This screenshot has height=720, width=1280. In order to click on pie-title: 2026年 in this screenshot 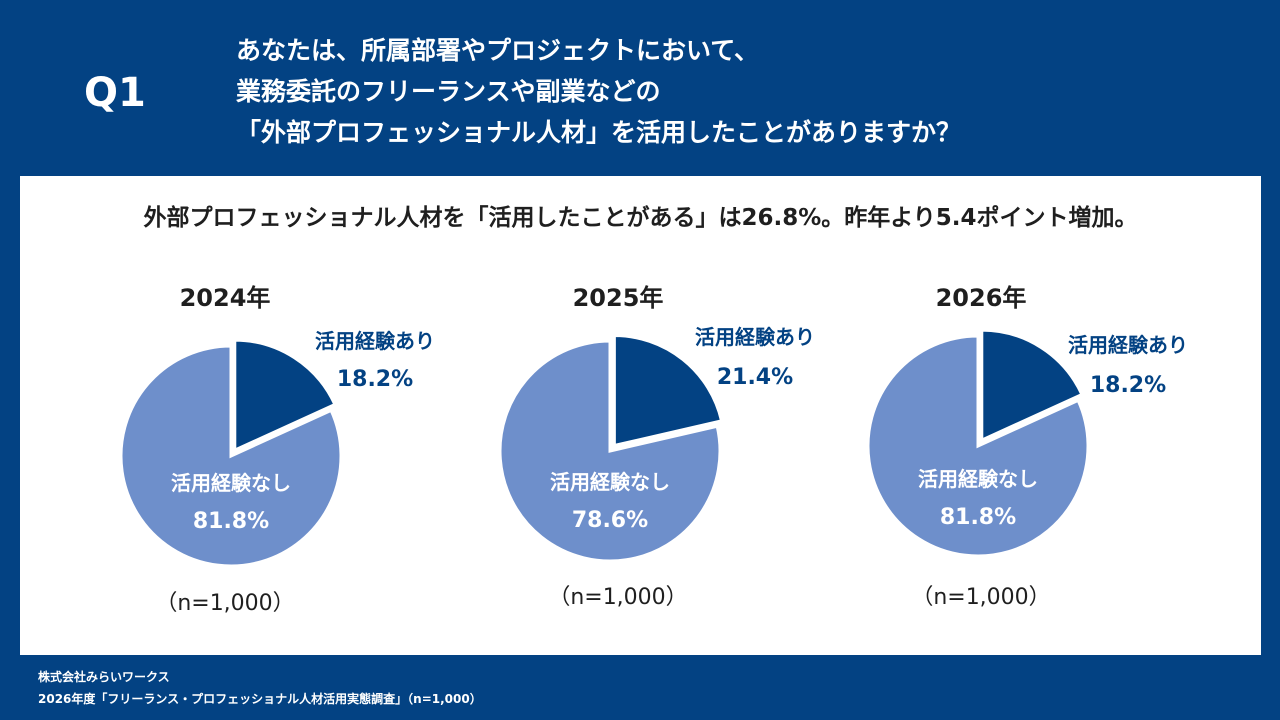, I will do `click(981, 298)`.